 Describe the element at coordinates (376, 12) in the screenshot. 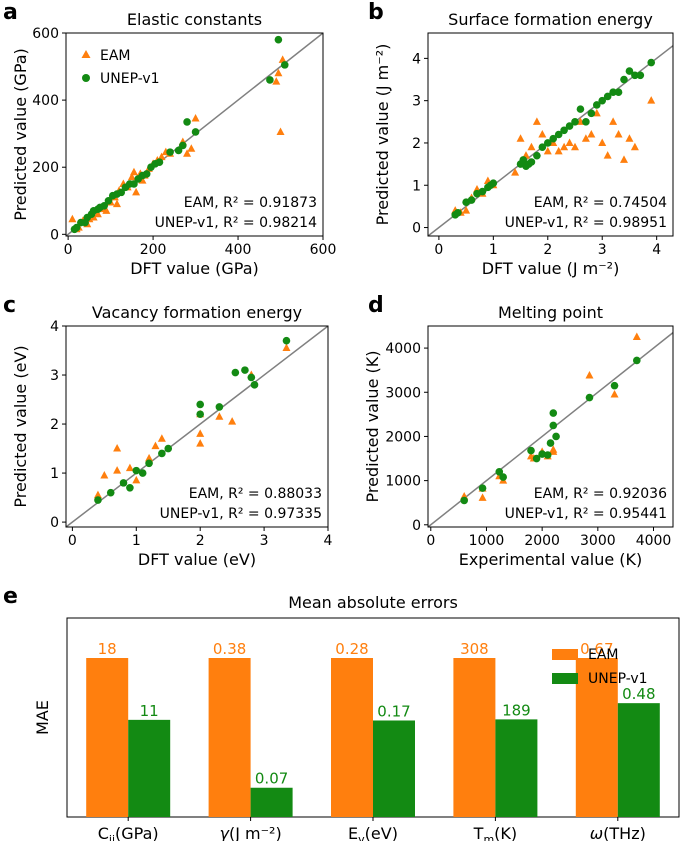

I see `panel-label-b: b` at that location.